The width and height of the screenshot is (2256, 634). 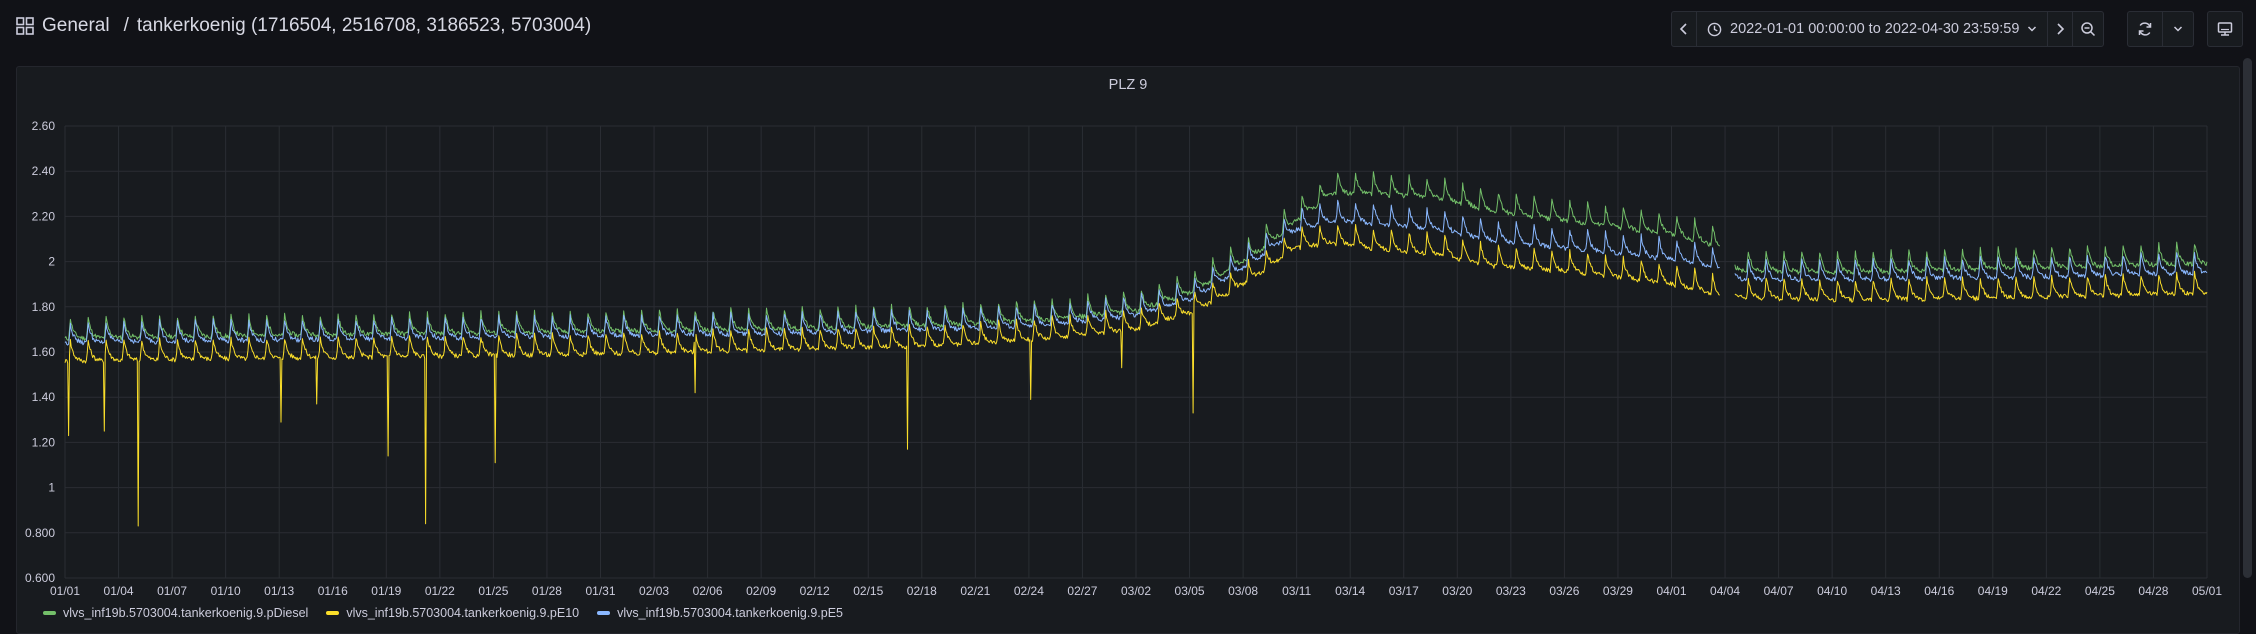 What do you see at coordinates (1671, 591) in the screenshot?
I see `x-tick-label: 04/01` at bounding box center [1671, 591].